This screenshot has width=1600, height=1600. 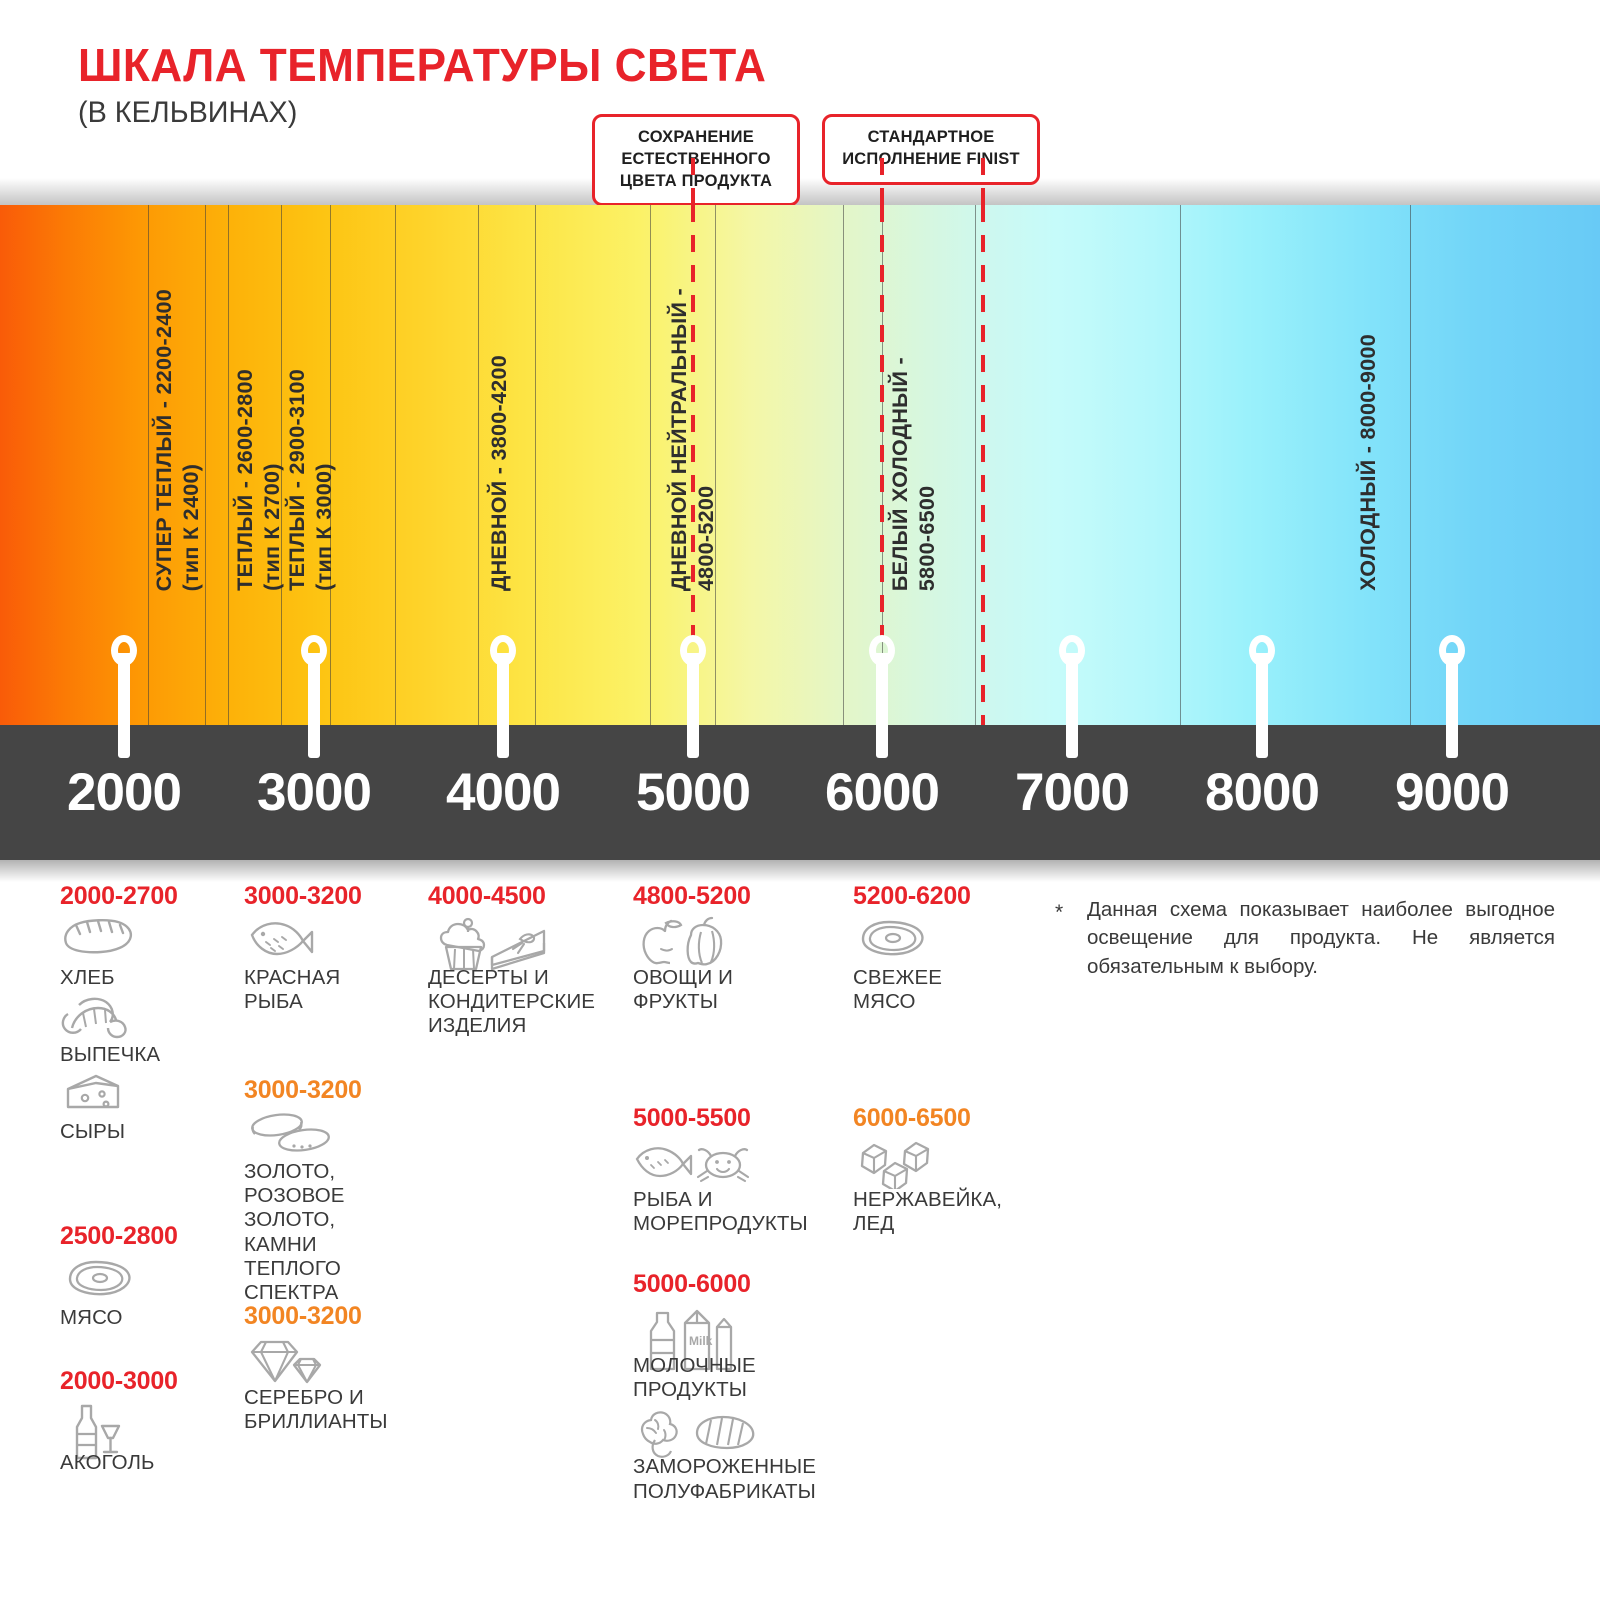 I want to click on legend-range-label: 5000-6000, so click(x=692, y=1284).